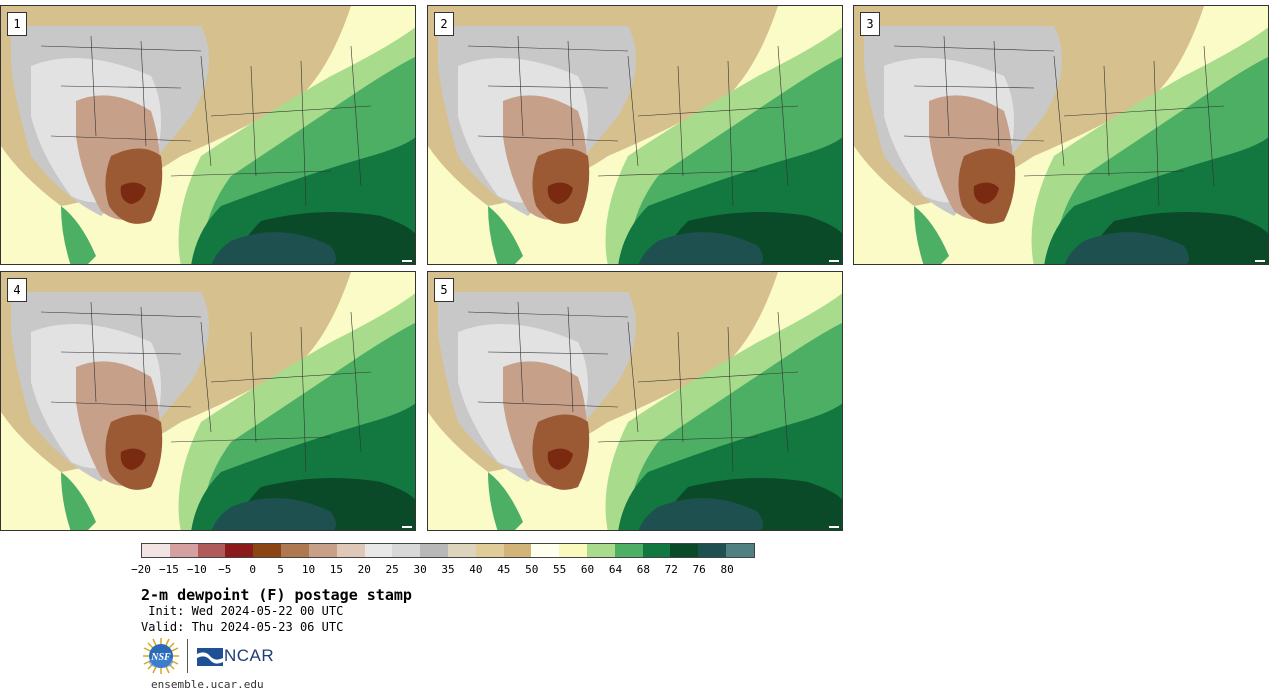  What do you see at coordinates (308, 569) in the screenshot?
I see `colorbar-tick-label: 10` at bounding box center [308, 569].